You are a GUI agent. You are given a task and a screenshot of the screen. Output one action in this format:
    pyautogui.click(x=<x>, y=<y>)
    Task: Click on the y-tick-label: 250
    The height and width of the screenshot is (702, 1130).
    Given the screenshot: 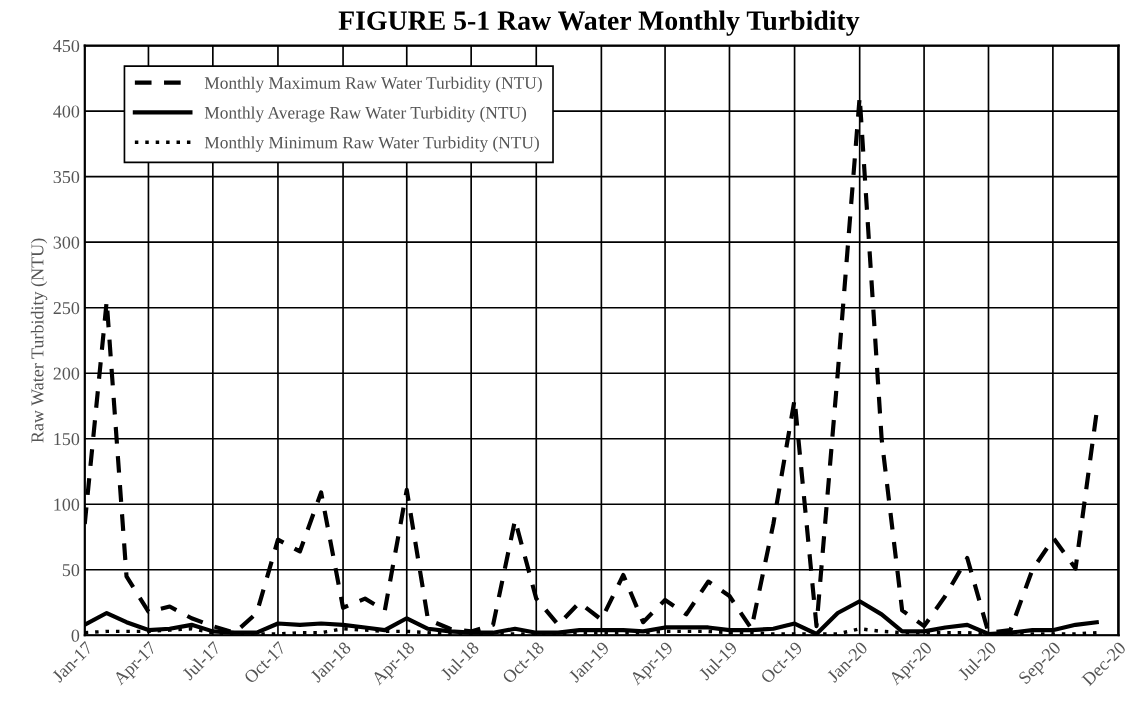 What is the action you would take?
    pyautogui.click(x=66, y=308)
    